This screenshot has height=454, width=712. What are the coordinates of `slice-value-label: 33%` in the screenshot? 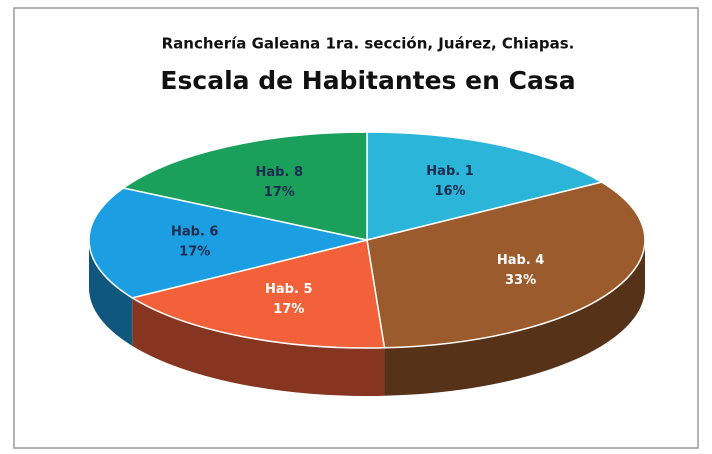 It's located at (520, 280).